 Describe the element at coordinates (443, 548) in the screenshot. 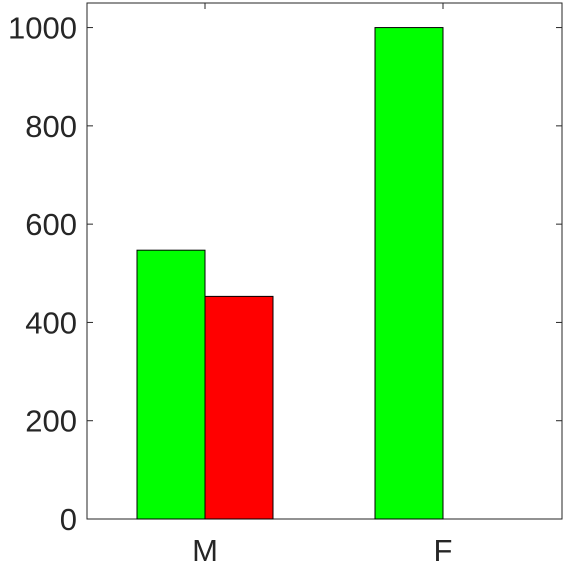

I see `x-tick-label-f: F` at that location.